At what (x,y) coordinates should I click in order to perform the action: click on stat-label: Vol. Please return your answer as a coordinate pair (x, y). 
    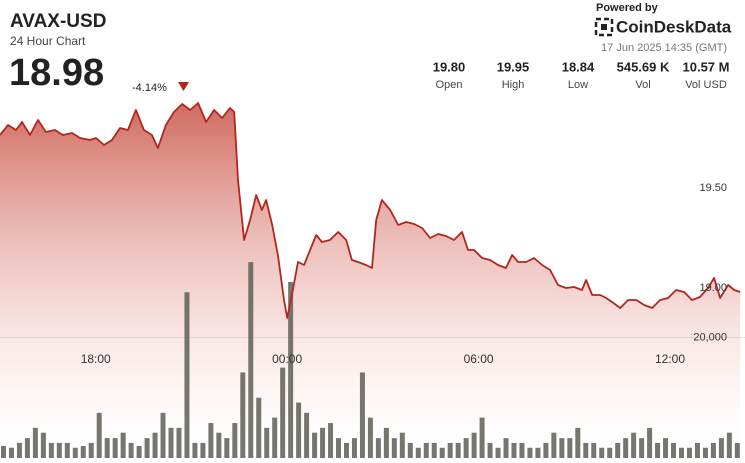
    Looking at the image, I should click on (642, 85).